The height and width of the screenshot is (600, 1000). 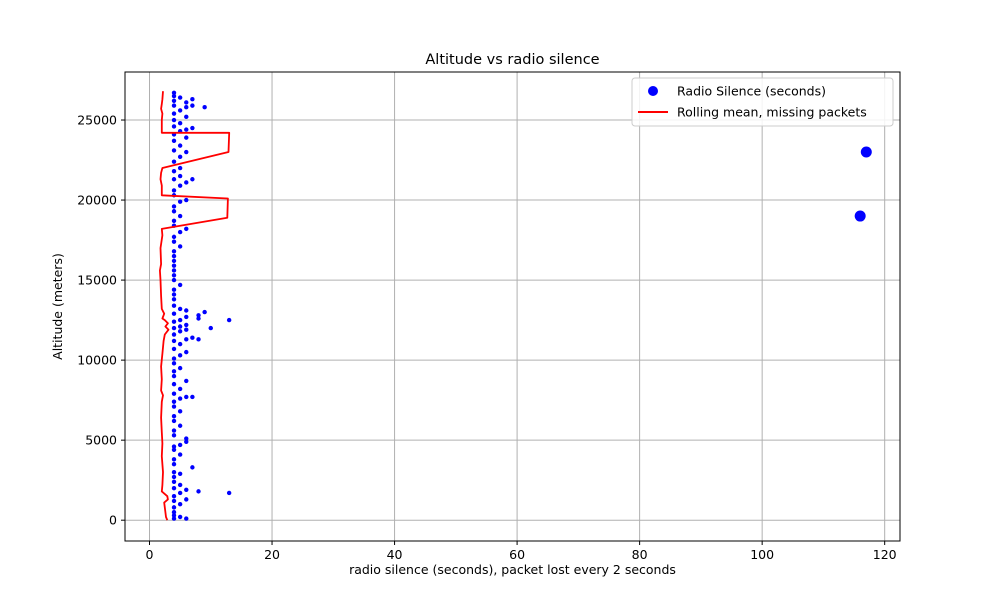 What do you see at coordinates (113, 520) in the screenshot?
I see `y-tick-label: 0` at bounding box center [113, 520].